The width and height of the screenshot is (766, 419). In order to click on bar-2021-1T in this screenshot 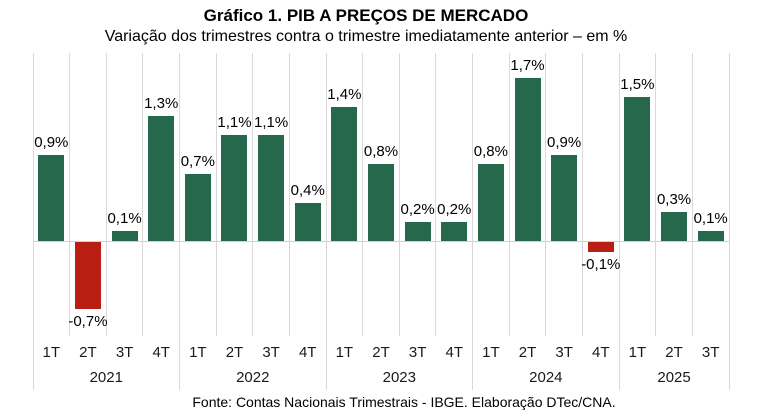, I will do `click(51, 198)`.